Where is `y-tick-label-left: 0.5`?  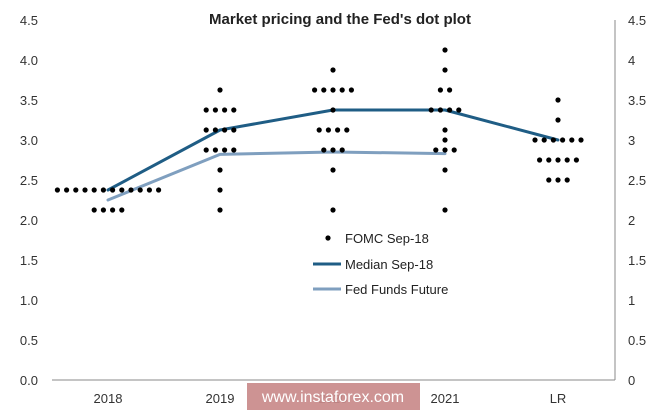 y-tick-label-left: 0.5 is located at coordinates (29, 340).